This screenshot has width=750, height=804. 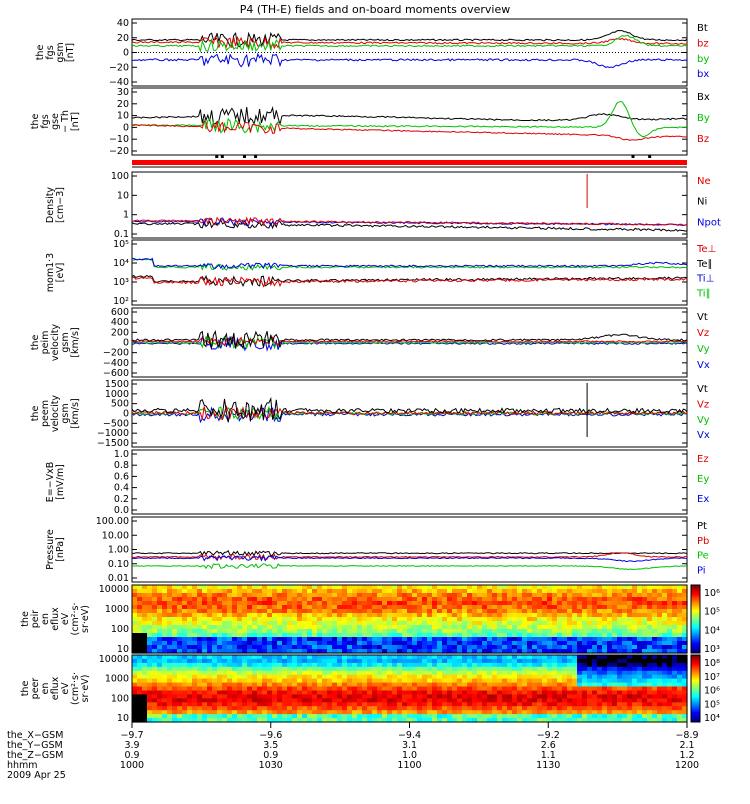 I want to click on legend-item: Ez, so click(x=703, y=459).